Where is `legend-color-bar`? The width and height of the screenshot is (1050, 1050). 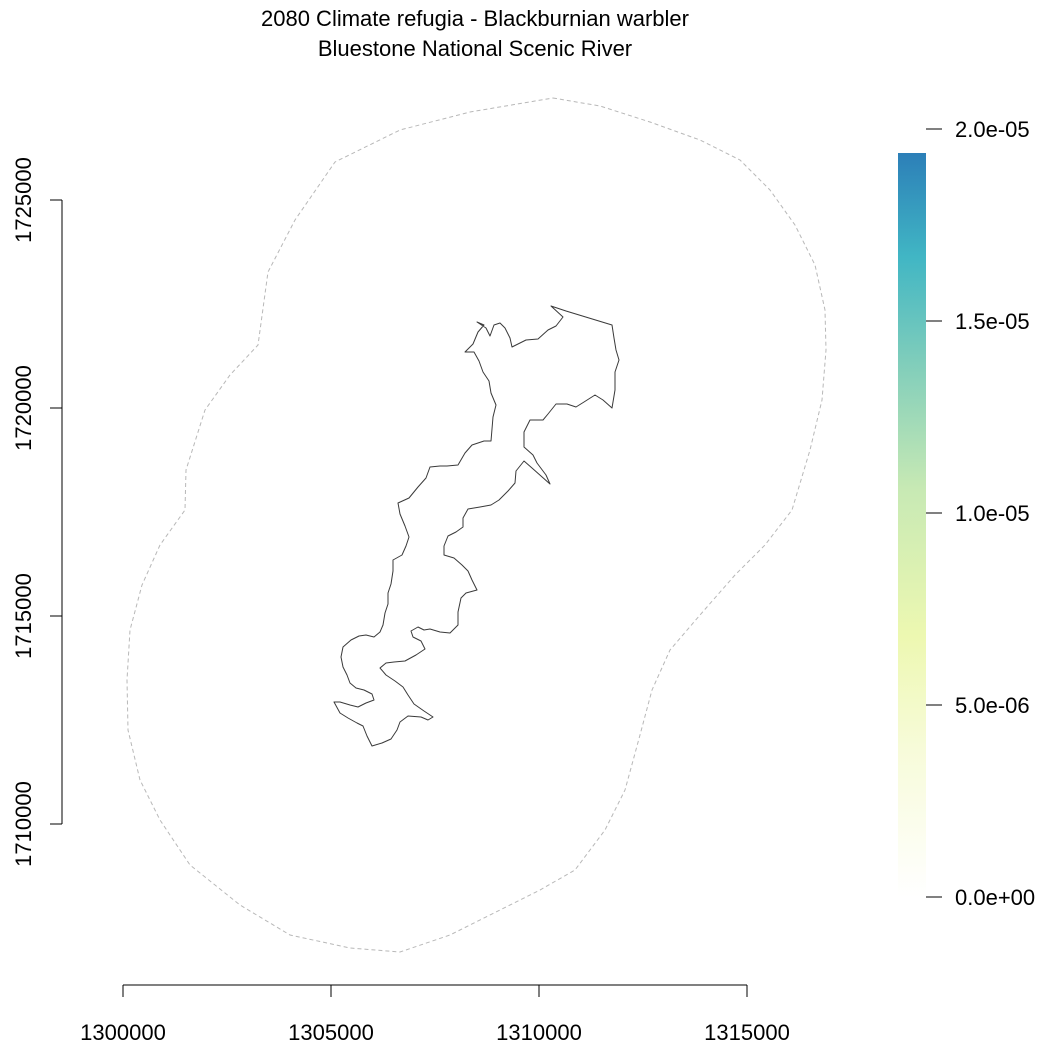
legend-color-bar is located at coordinates (912, 525).